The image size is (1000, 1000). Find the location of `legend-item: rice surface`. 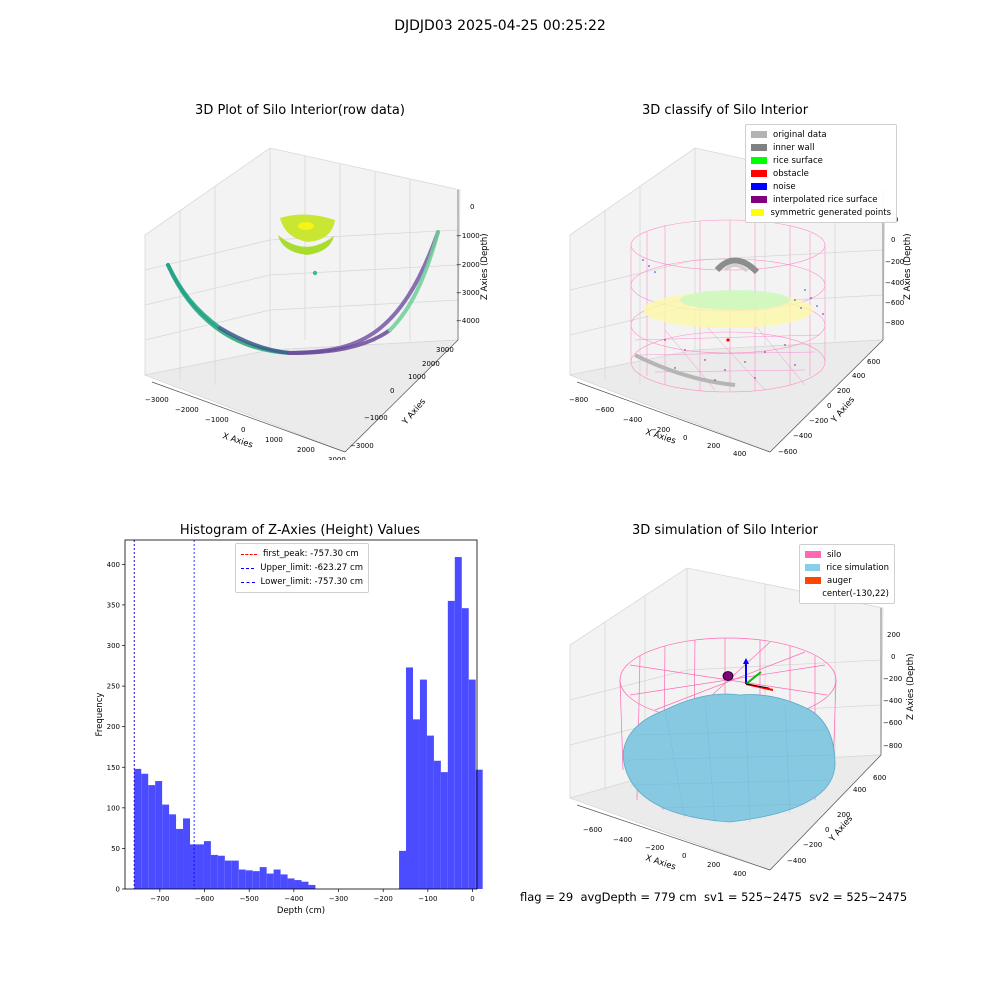

legend-item: rice surface is located at coordinates (821, 160).